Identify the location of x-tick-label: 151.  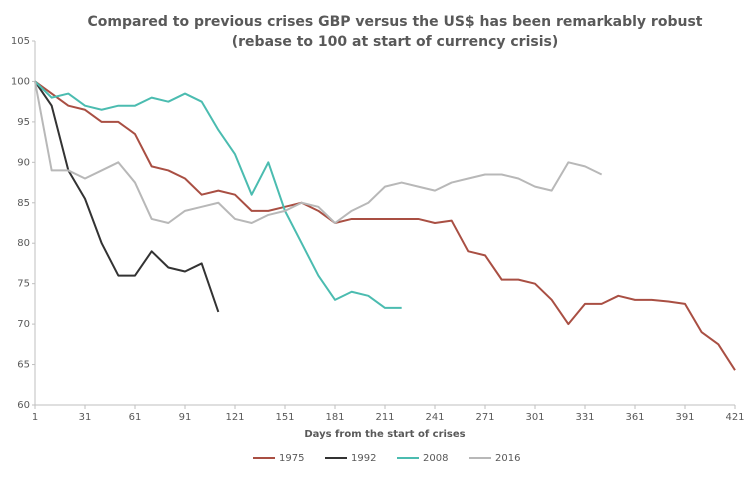
(284, 417).